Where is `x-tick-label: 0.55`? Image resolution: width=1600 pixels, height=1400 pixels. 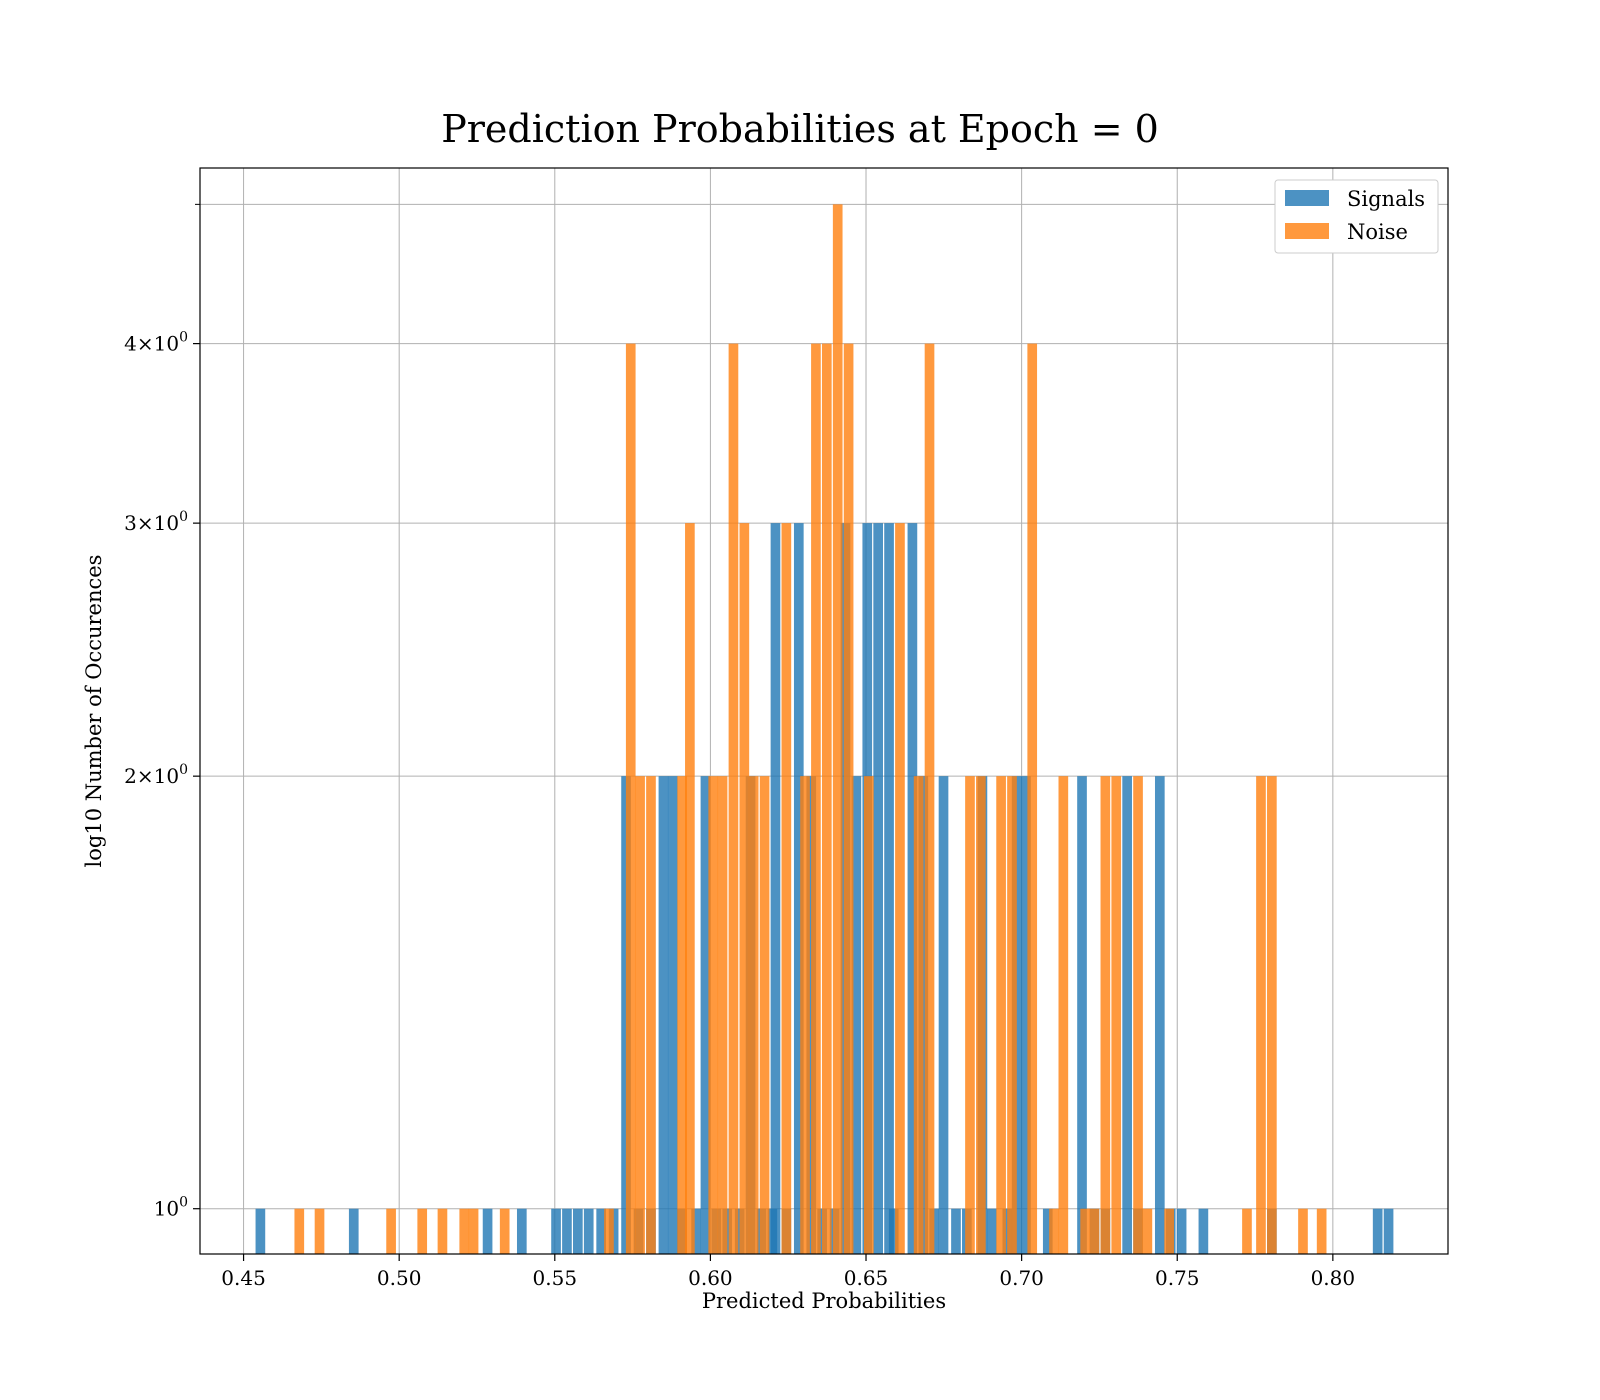 x-tick-label: 0.55 is located at coordinates (555, 1278).